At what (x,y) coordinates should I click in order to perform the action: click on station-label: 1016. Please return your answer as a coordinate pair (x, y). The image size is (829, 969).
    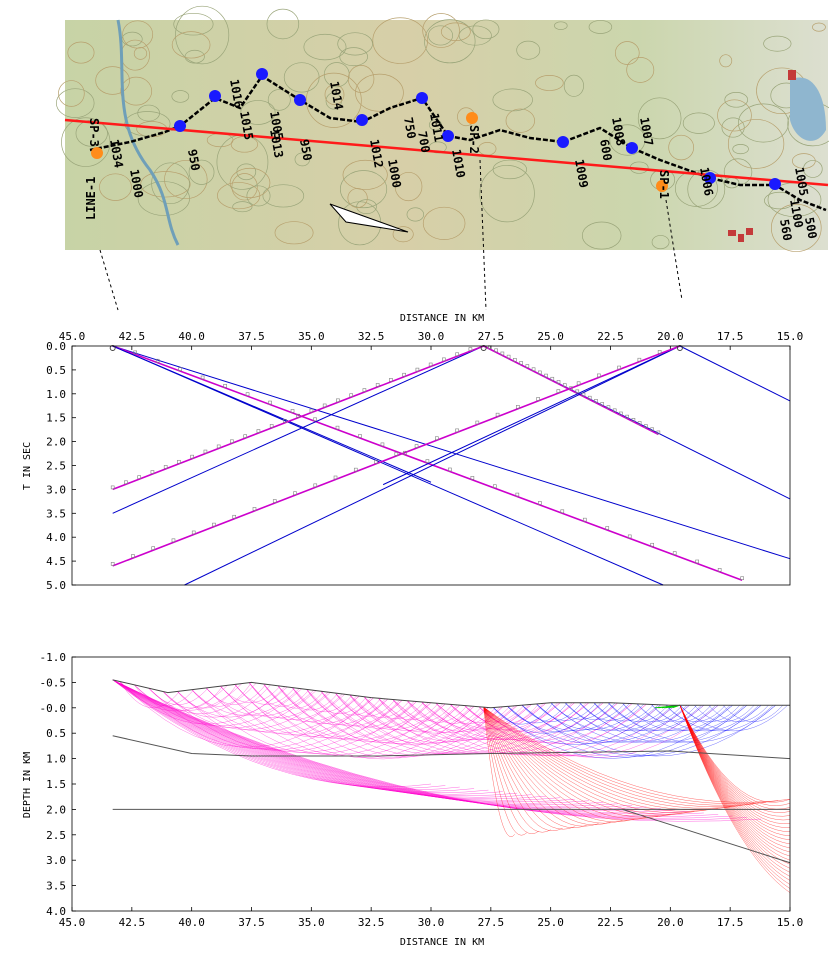
    Looking at the image, I should click on (236, 93).